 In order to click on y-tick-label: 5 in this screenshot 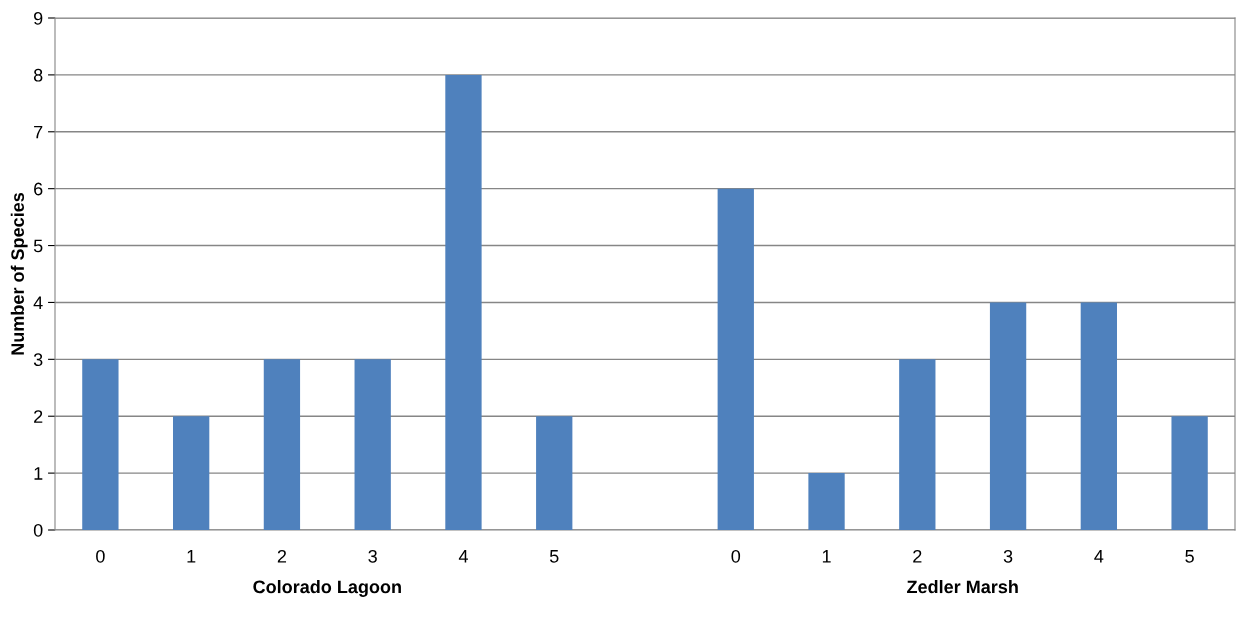, I will do `click(38, 246)`.